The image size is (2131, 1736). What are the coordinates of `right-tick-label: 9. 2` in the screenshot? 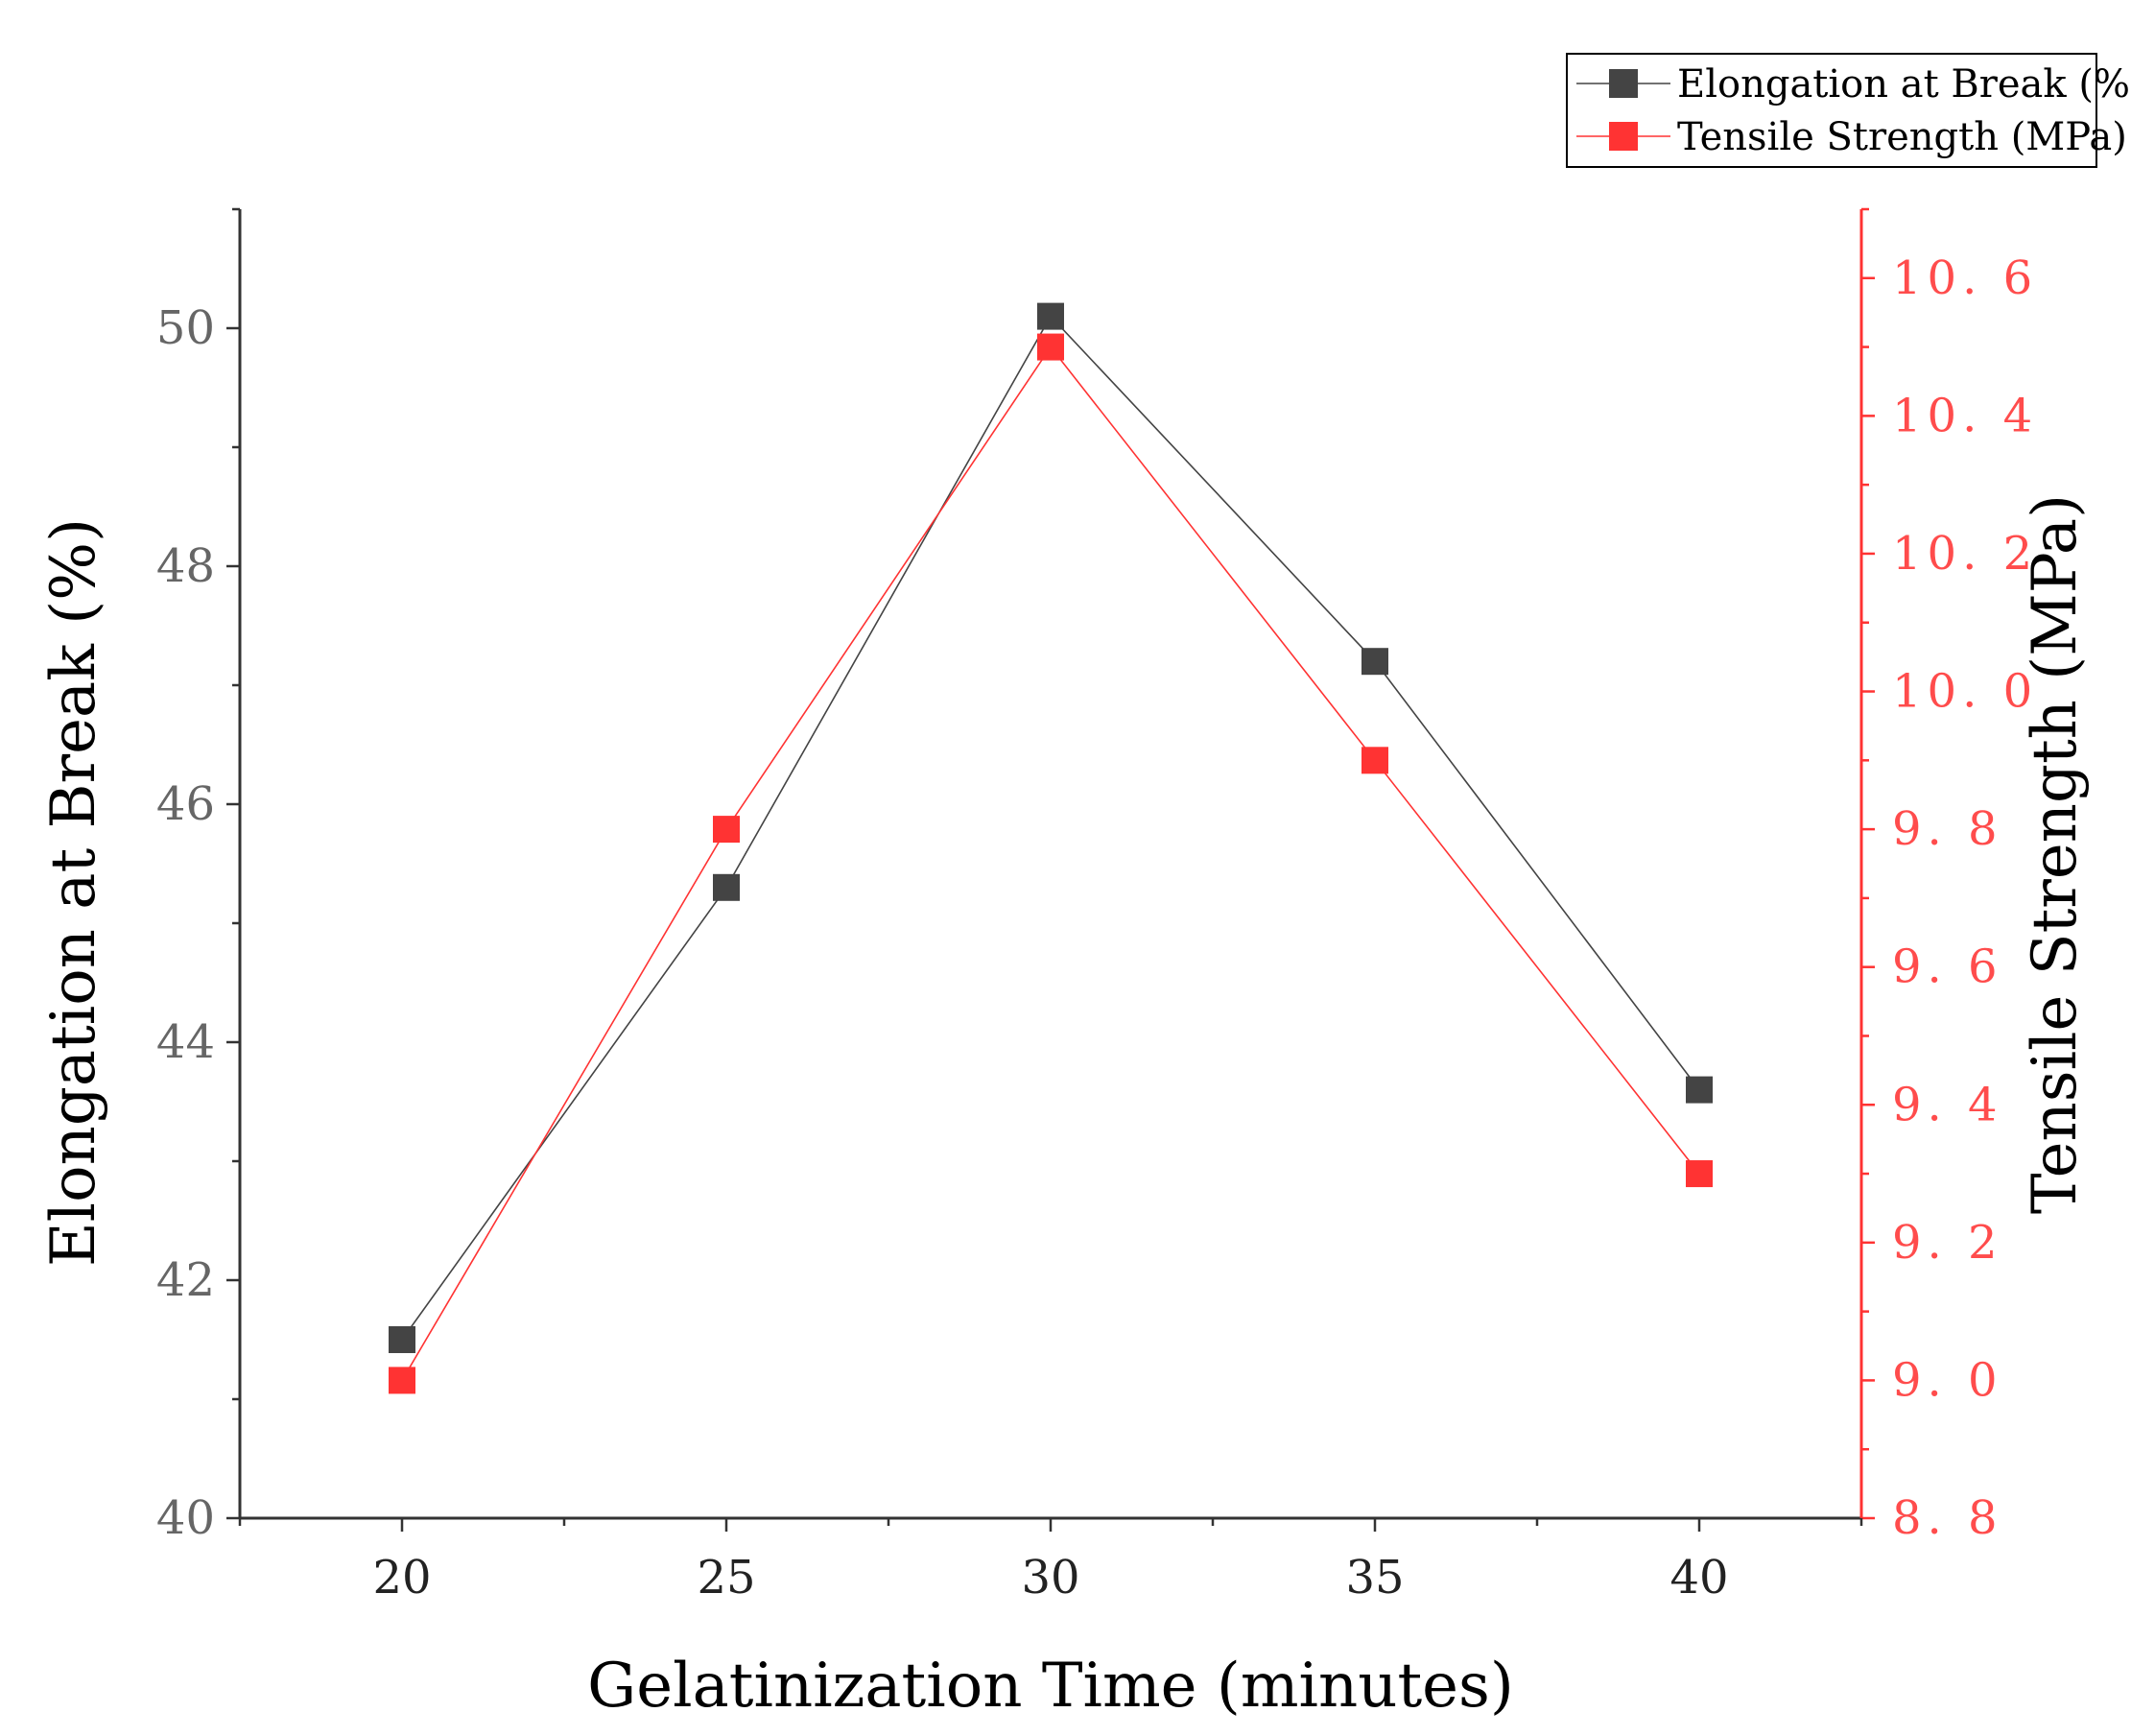 It's located at (1947, 1243).